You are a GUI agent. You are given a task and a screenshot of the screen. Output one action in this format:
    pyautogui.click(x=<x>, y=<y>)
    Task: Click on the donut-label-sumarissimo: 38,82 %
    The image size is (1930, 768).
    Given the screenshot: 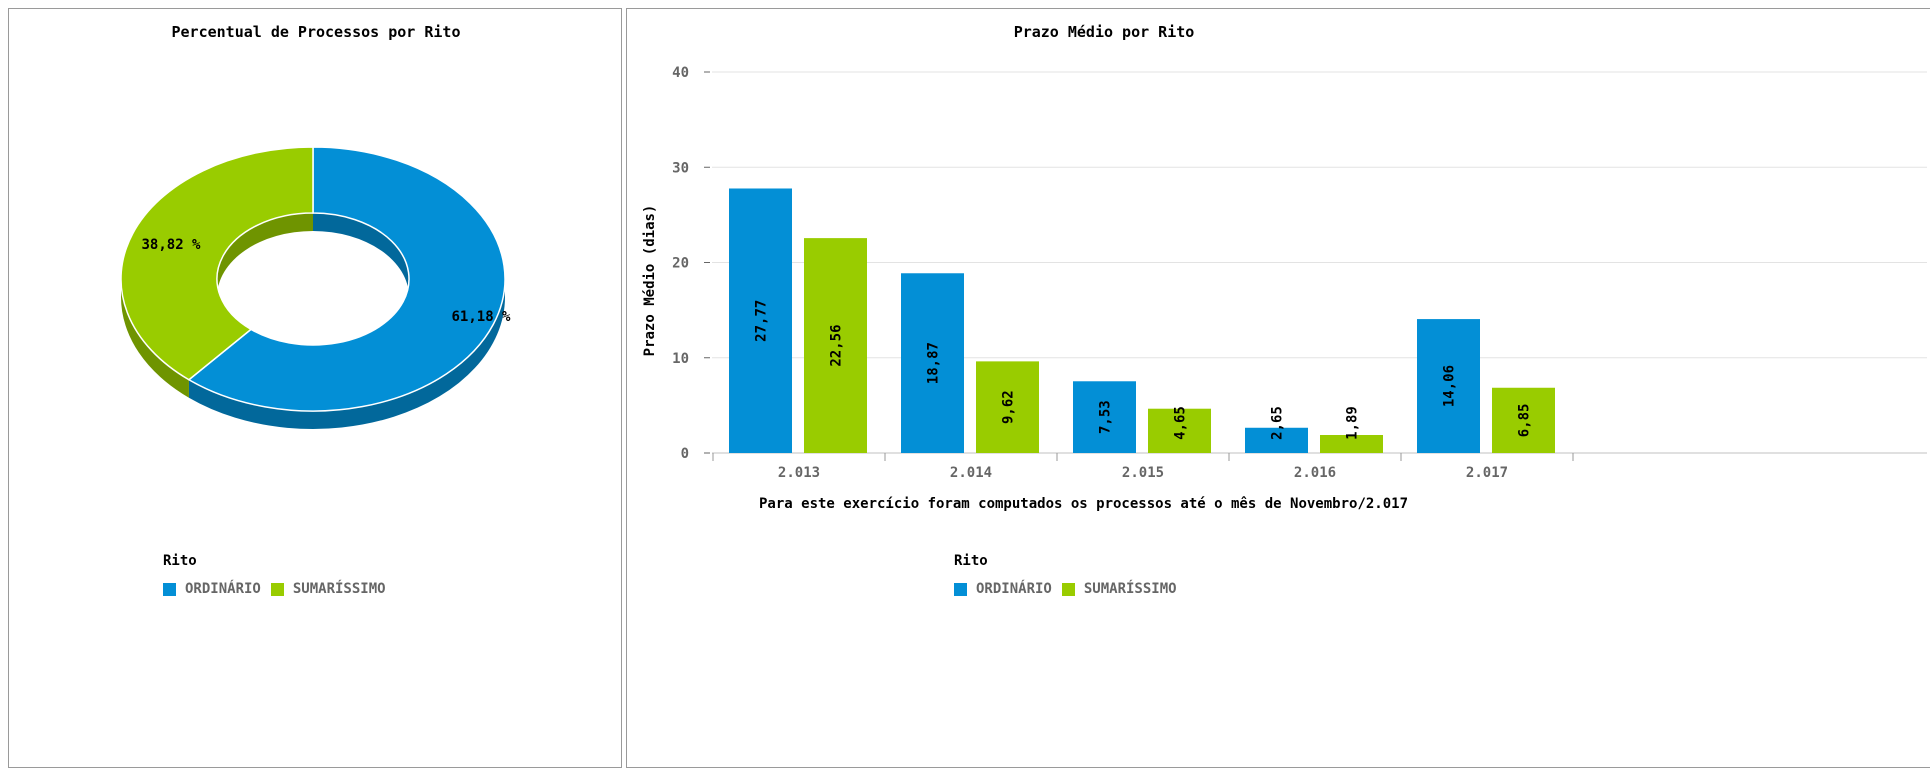 What is the action you would take?
    pyautogui.click(x=171, y=245)
    